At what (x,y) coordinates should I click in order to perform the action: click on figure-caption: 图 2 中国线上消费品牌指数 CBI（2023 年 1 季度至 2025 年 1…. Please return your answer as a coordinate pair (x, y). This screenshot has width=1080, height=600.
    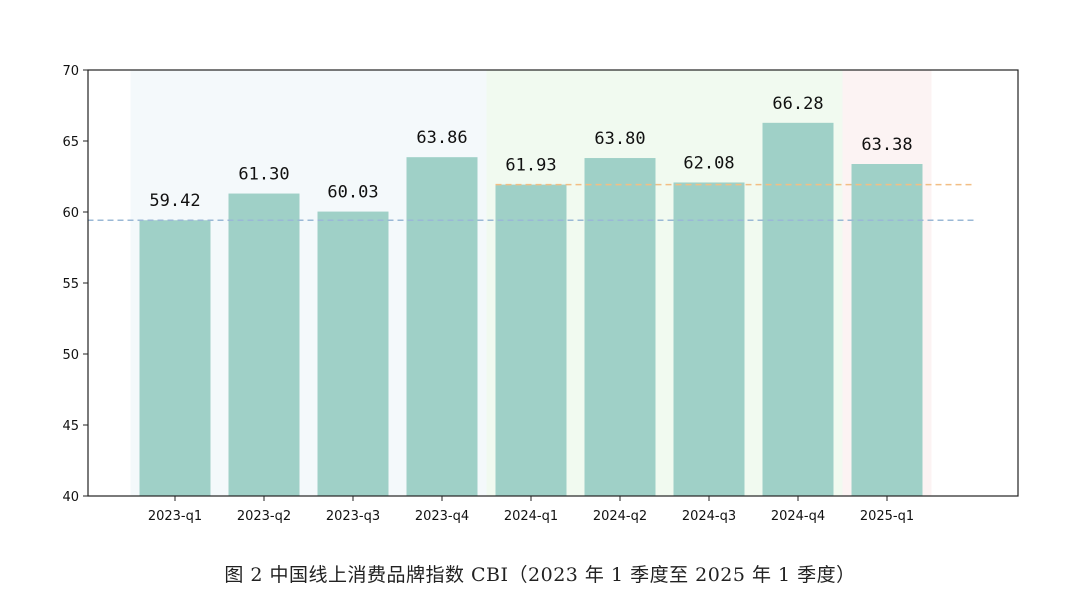
    Looking at the image, I should click on (540, 575).